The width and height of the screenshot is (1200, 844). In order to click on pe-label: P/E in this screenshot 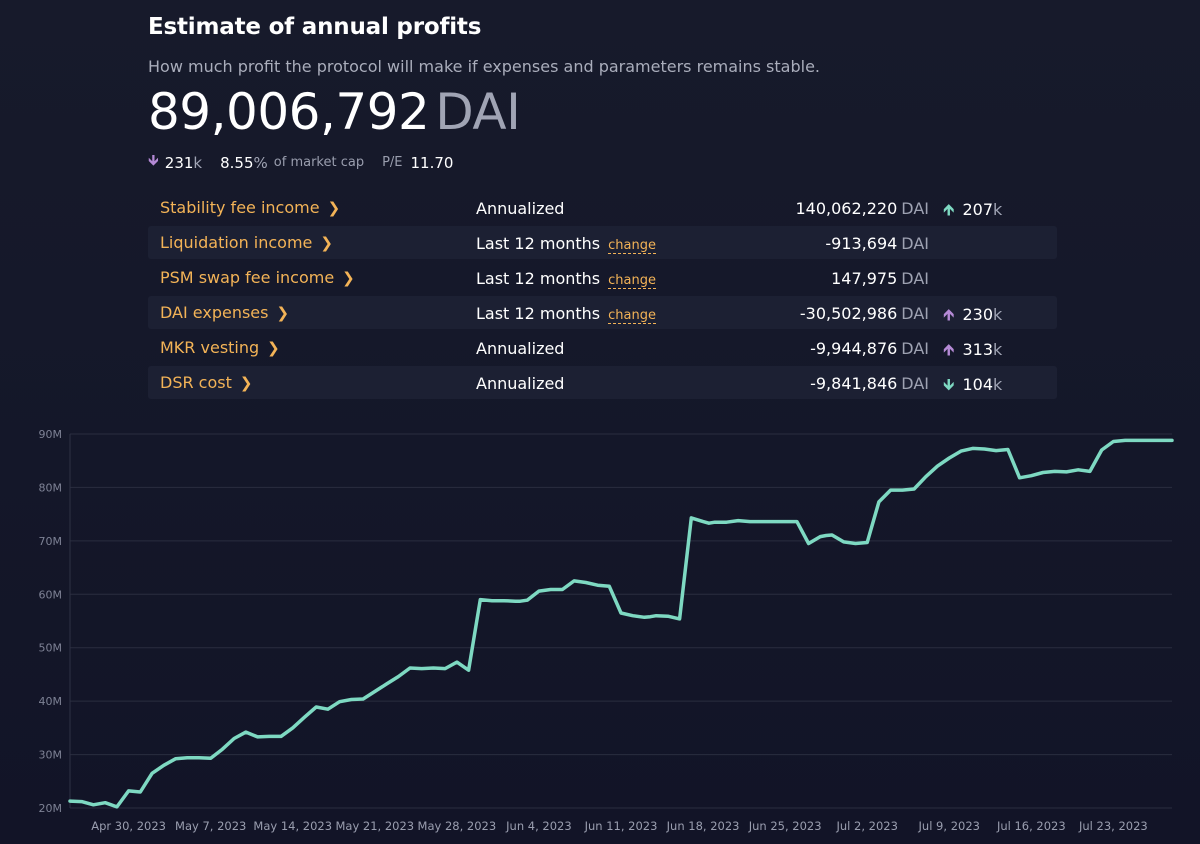, I will do `click(392, 162)`.